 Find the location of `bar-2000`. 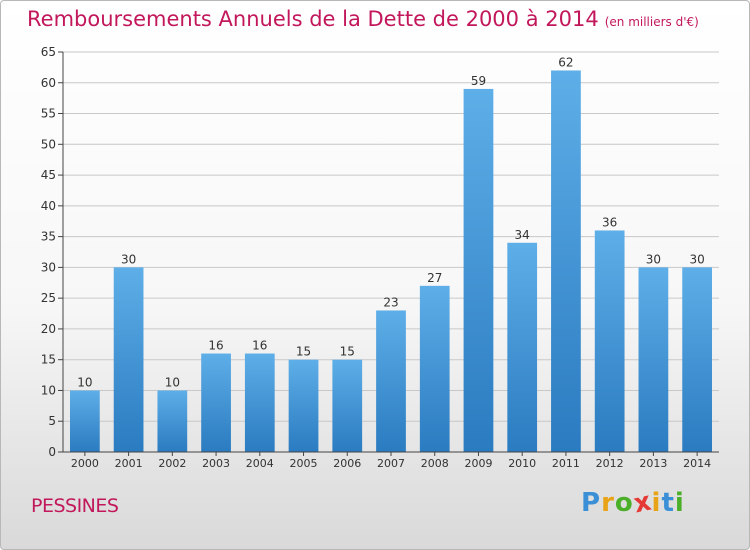

bar-2000 is located at coordinates (84, 421).